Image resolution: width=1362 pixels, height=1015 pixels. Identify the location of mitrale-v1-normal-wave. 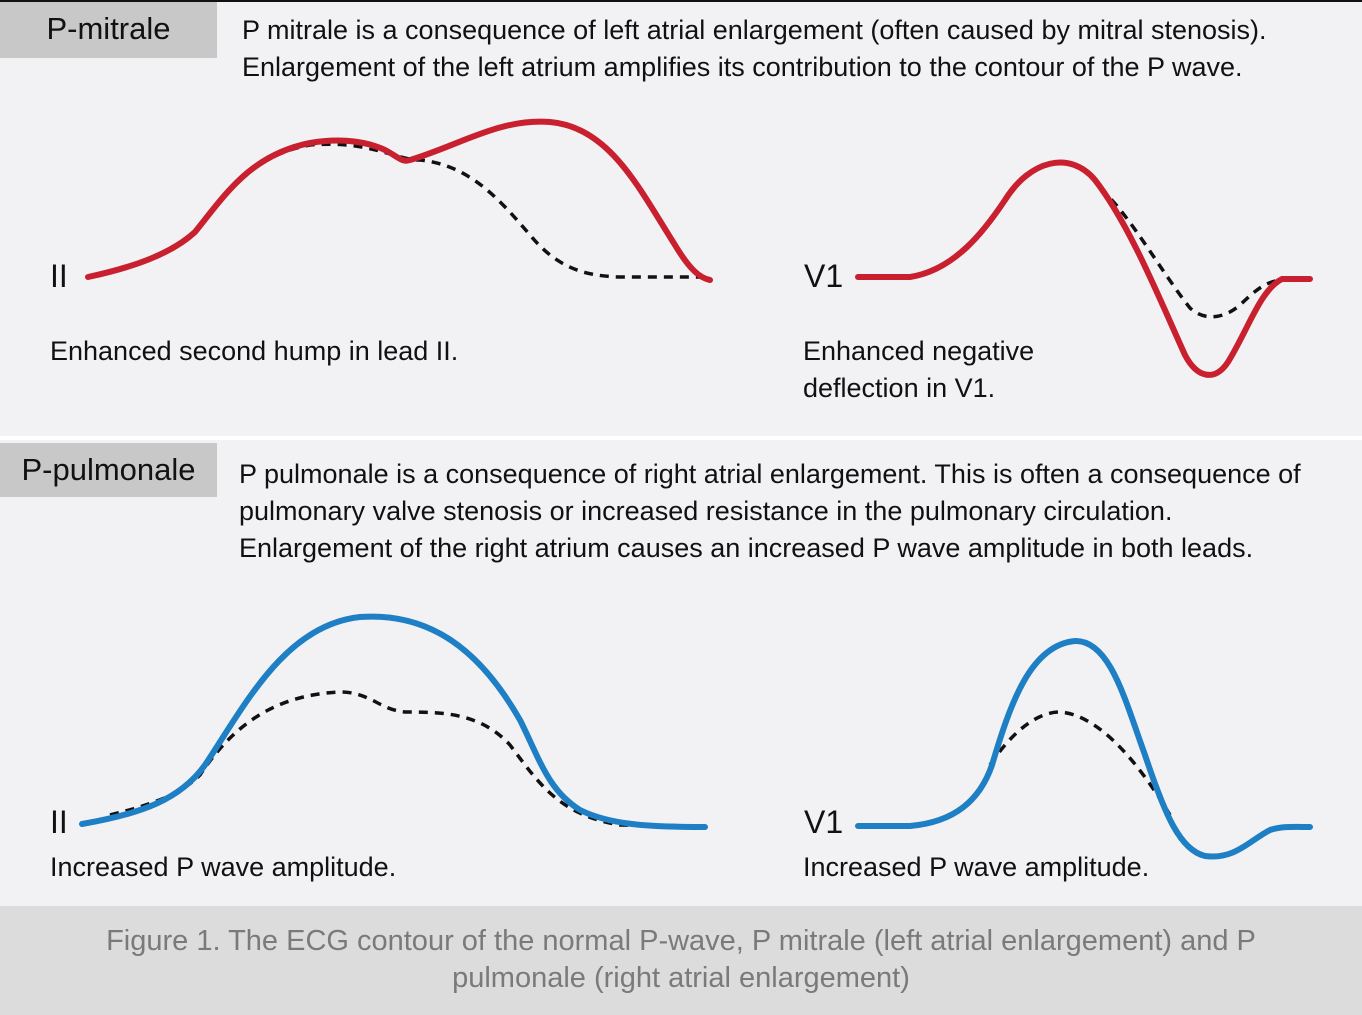
(1192, 252).